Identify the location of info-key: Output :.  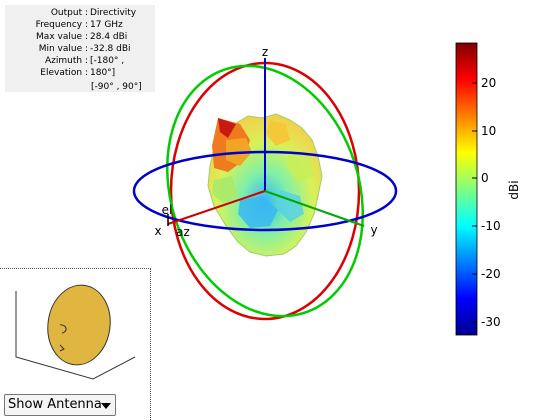
(69, 13).